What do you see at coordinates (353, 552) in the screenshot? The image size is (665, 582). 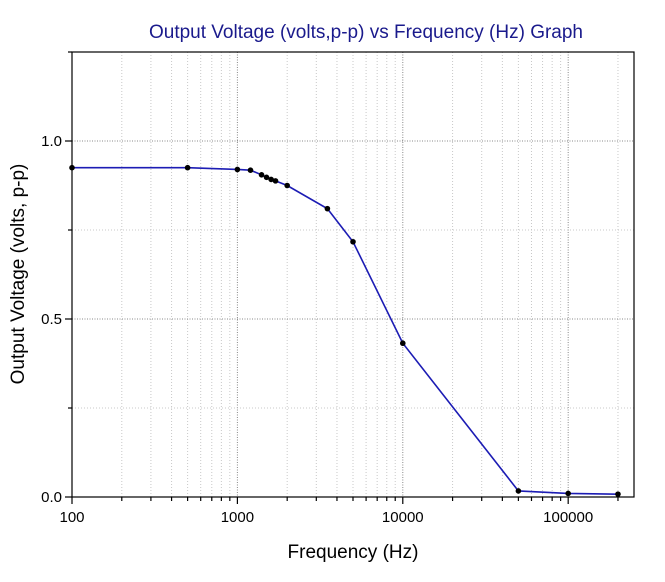 I see `x-axis-label: Frequency (Hz)` at bounding box center [353, 552].